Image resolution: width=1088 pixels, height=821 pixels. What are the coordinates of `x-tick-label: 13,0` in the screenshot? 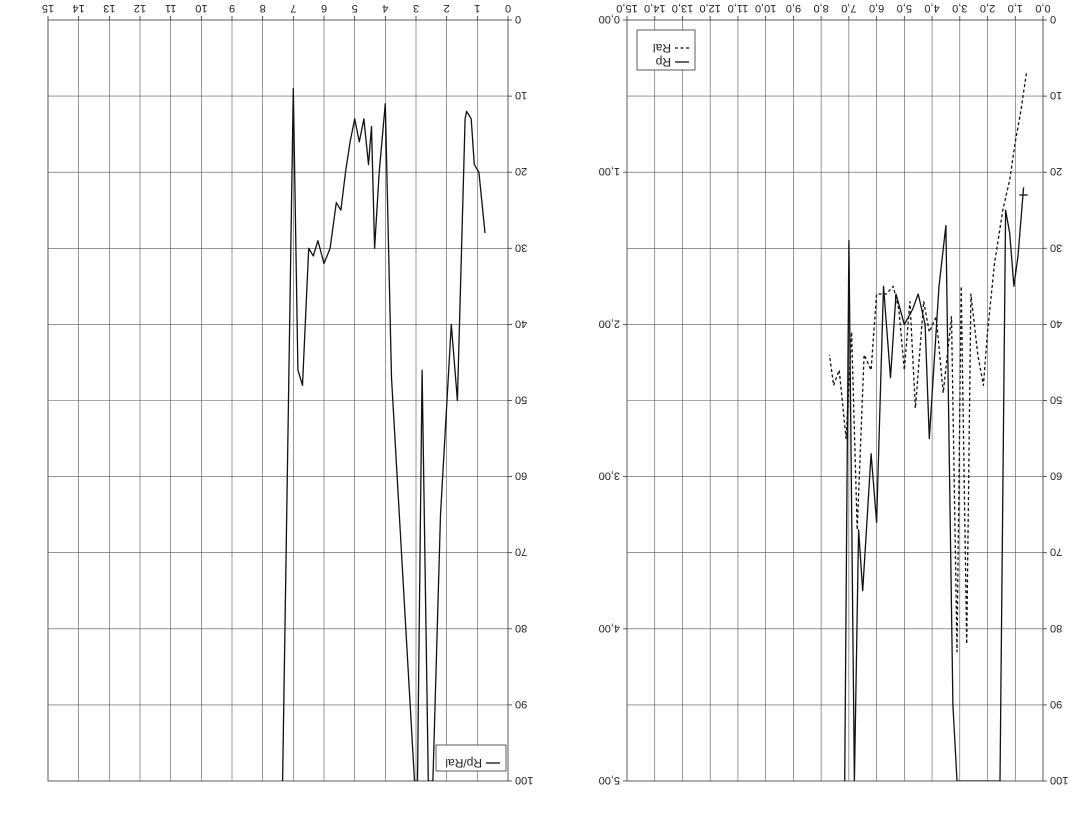 It's located at (682, 8).